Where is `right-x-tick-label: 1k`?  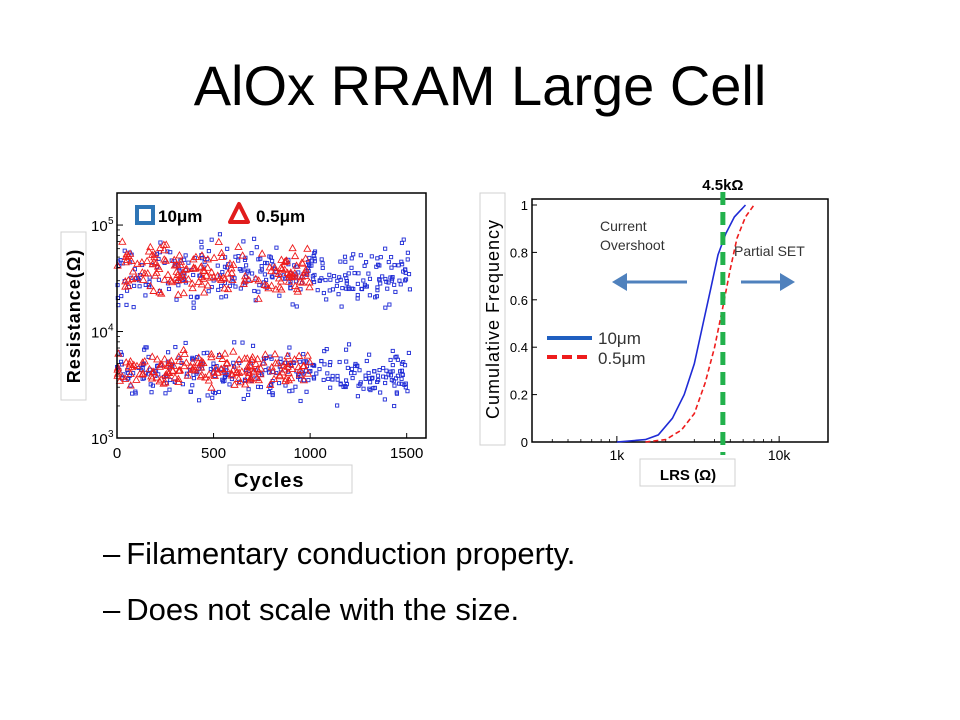 right-x-tick-label: 1k is located at coordinates (617, 455).